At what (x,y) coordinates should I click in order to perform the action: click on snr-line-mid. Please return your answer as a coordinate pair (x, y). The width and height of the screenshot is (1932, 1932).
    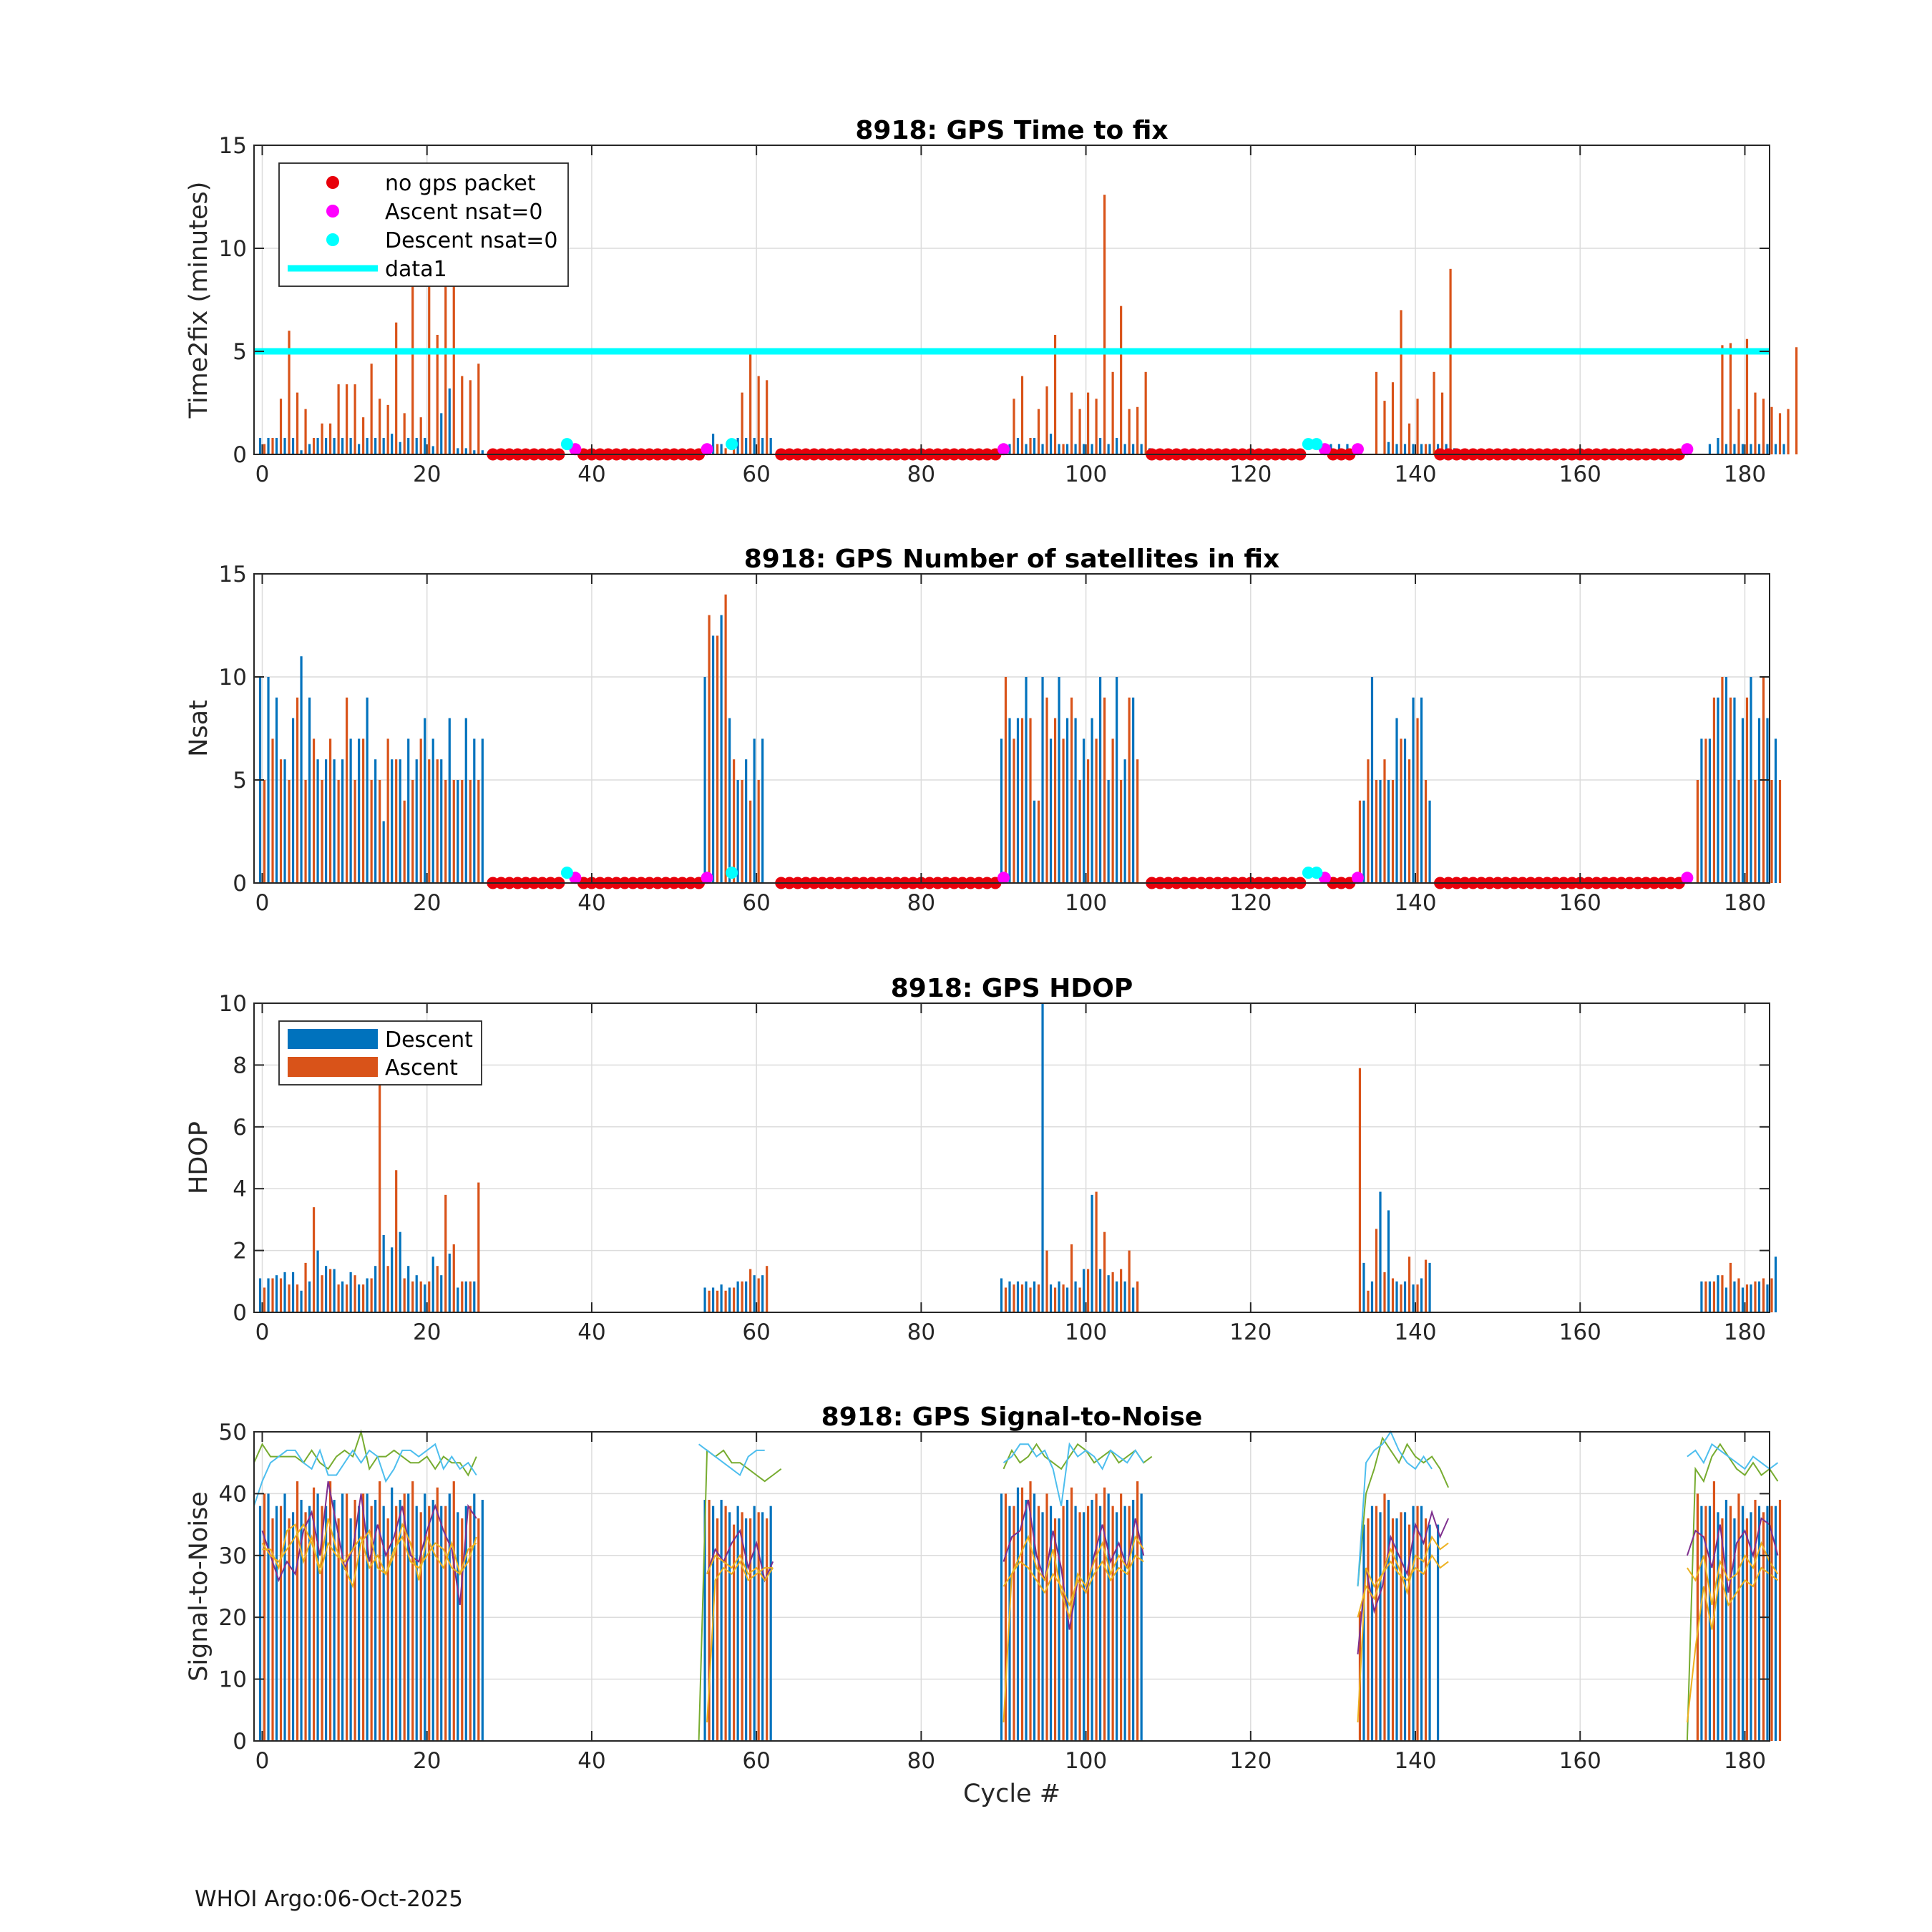
    Looking at the image, I should click on (740, 1555).